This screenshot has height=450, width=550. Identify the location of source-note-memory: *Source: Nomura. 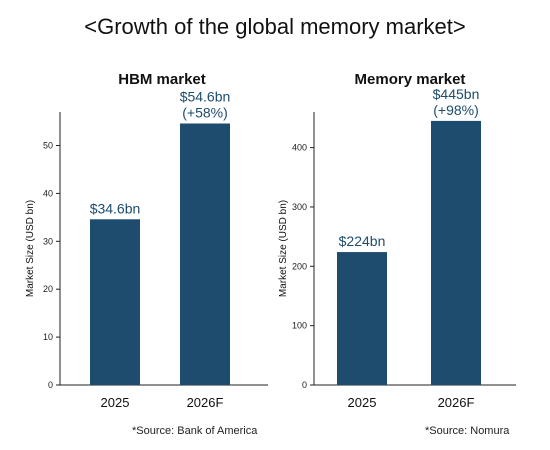
(467, 431).